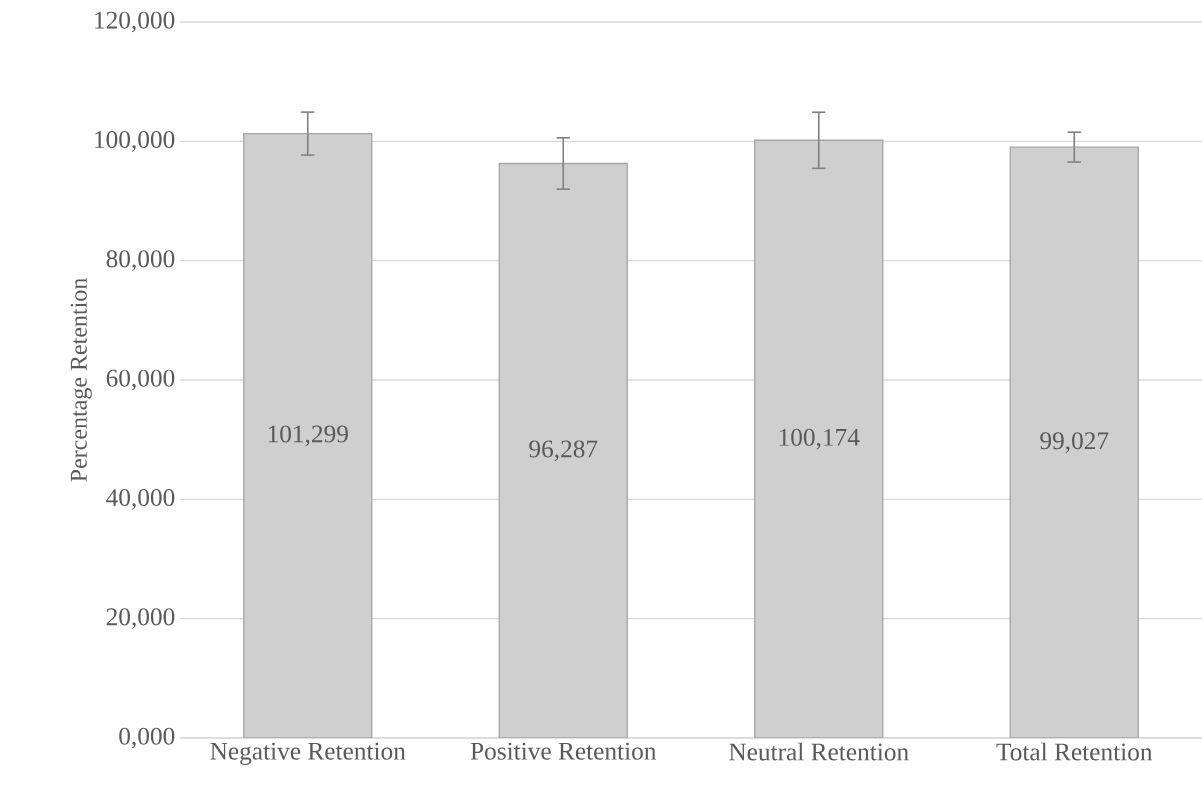  I want to click on y-tick-label: 100,000, so click(135, 141).